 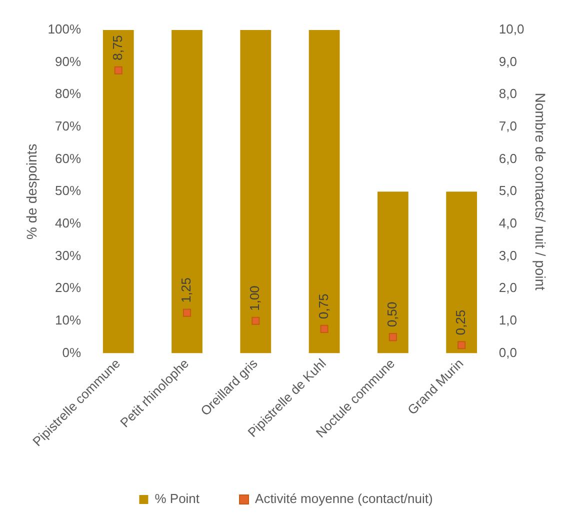 I want to click on legend-label: % Point, so click(x=177, y=498).